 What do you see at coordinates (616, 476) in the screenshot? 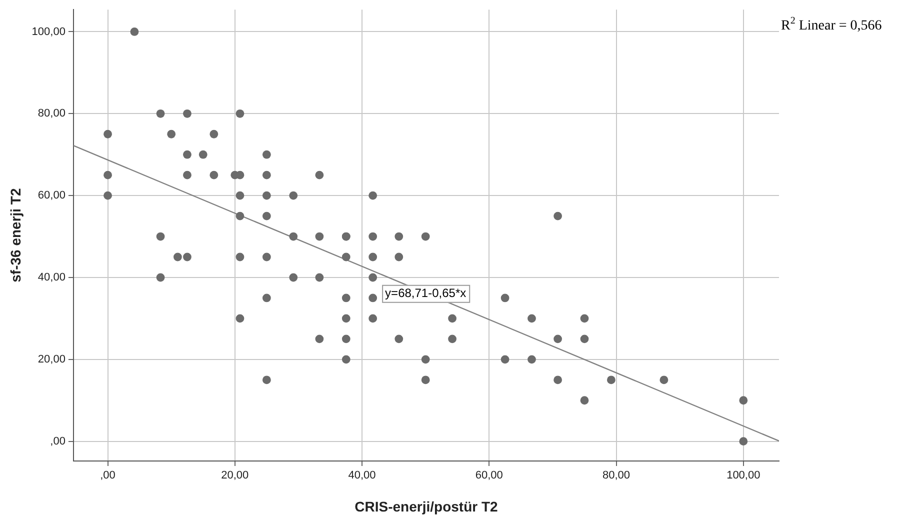
I see `x-tick-label: 80,00` at bounding box center [616, 476].